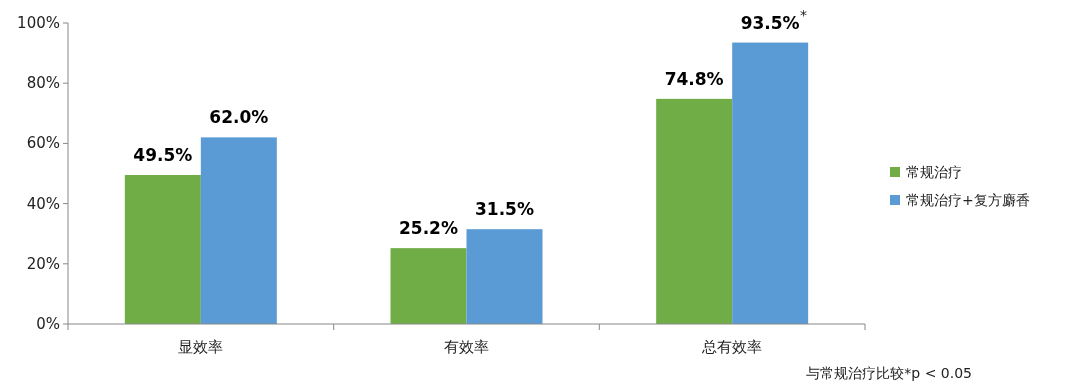  What do you see at coordinates (889, 373) in the screenshot?
I see `text: 与常规治疗比较*p < 0.05` at bounding box center [889, 373].